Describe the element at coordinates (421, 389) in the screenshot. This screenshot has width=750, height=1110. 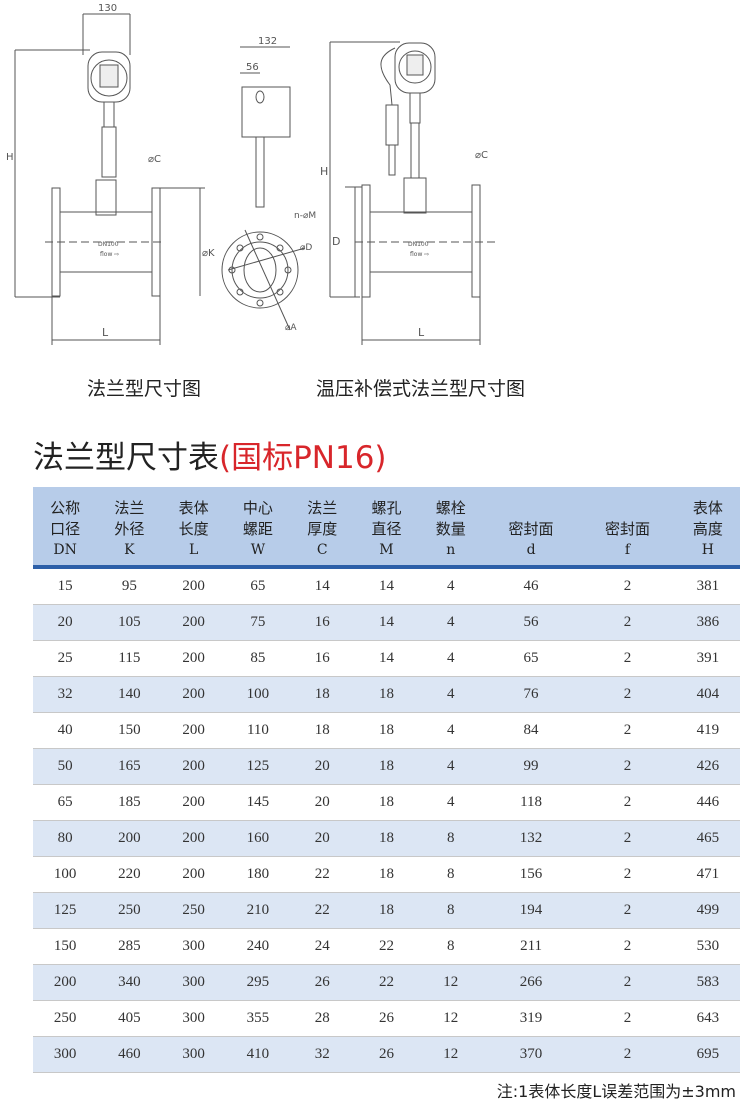
I see `caption-compensated-drawing: 温压补偿式法兰型尺寸图` at that location.